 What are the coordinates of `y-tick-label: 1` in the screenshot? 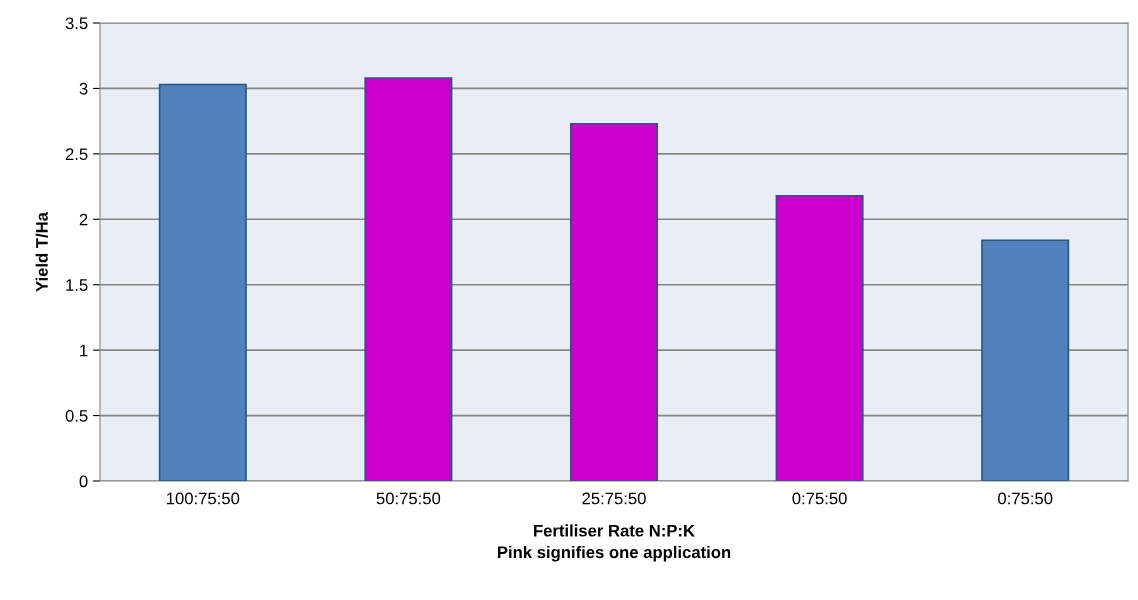 It's located at (84, 350).